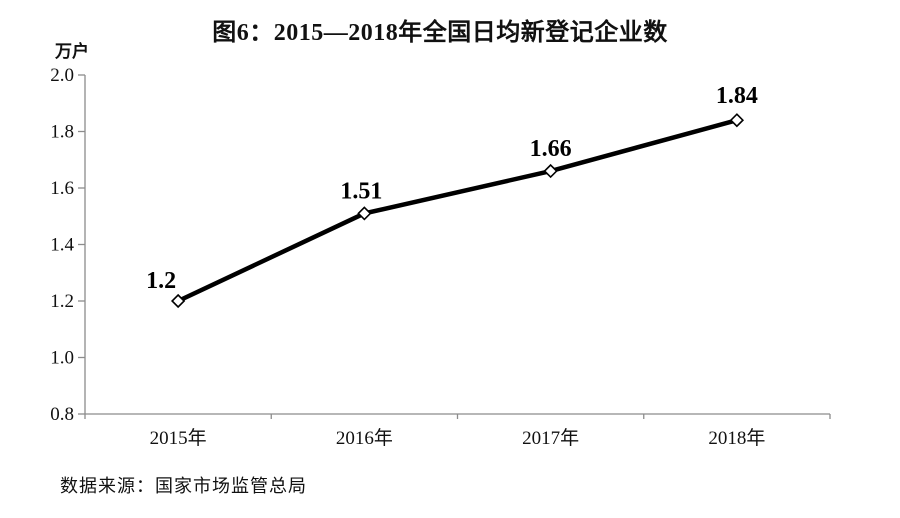  What do you see at coordinates (440, 33) in the screenshot?
I see `chart-title: 图6：2015—2018年全国日均新登记企业数` at bounding box center [440, 33].